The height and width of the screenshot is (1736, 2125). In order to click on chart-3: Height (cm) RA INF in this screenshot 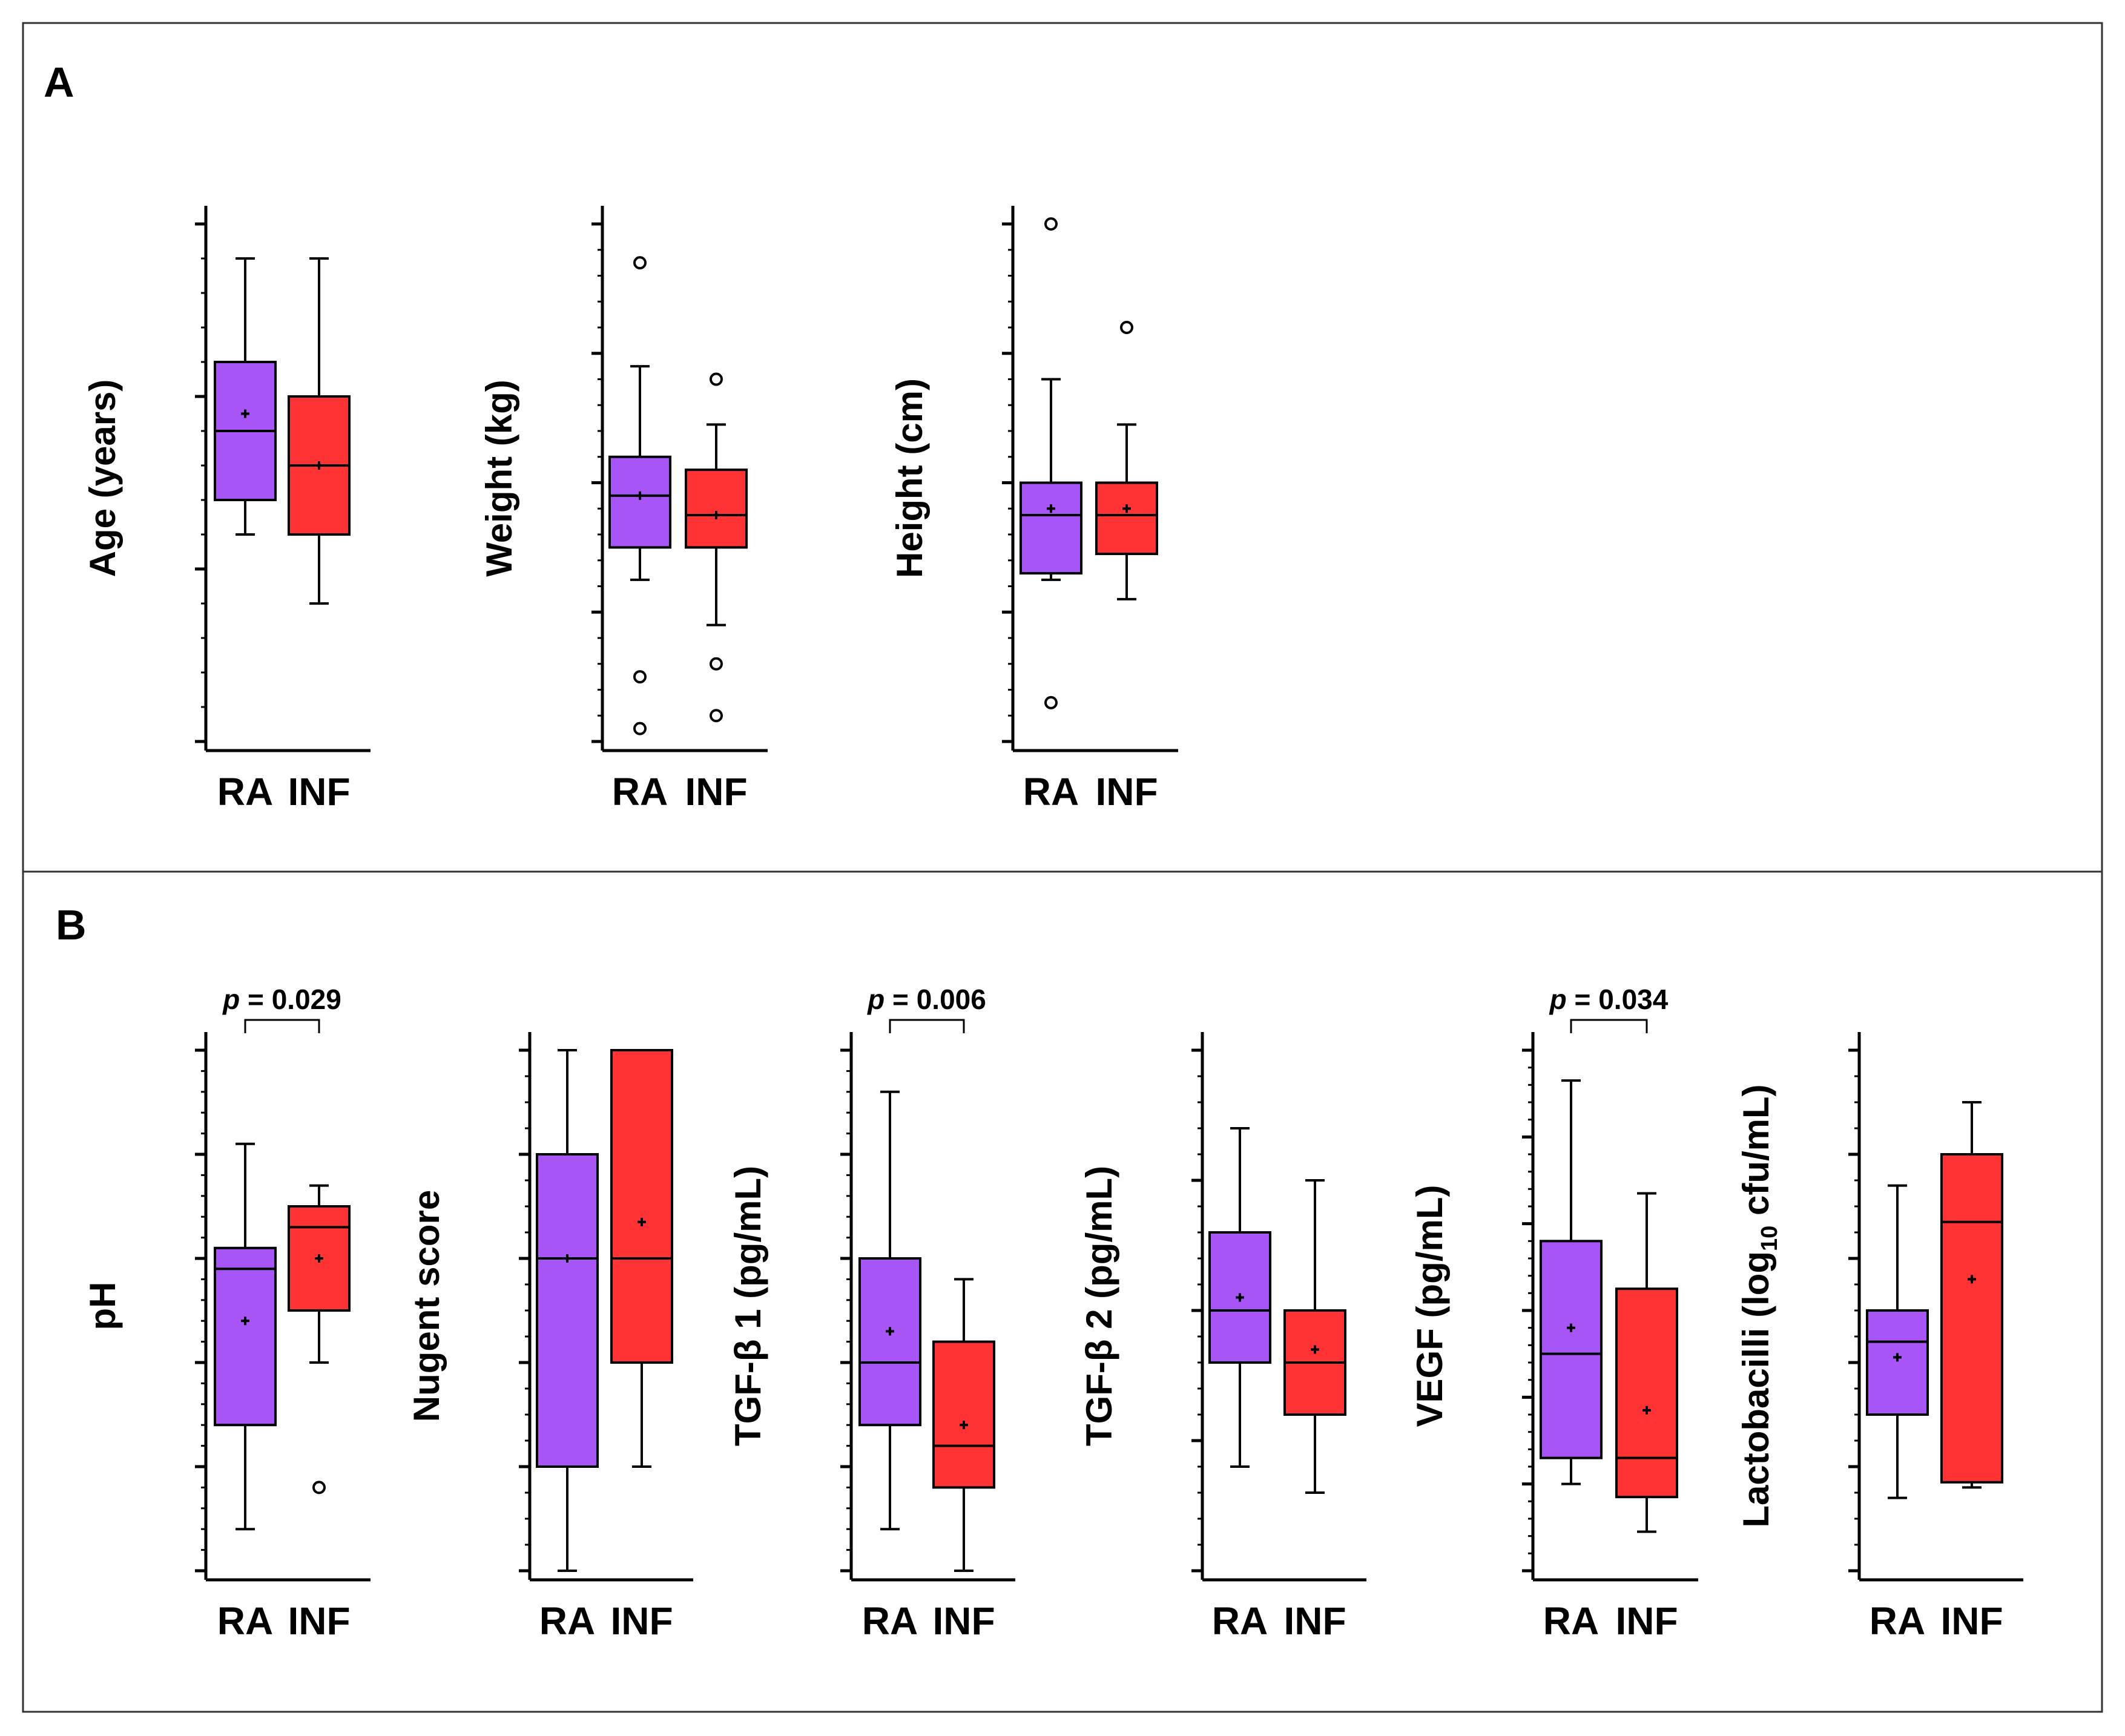, I will do `click(1034, 510)`.